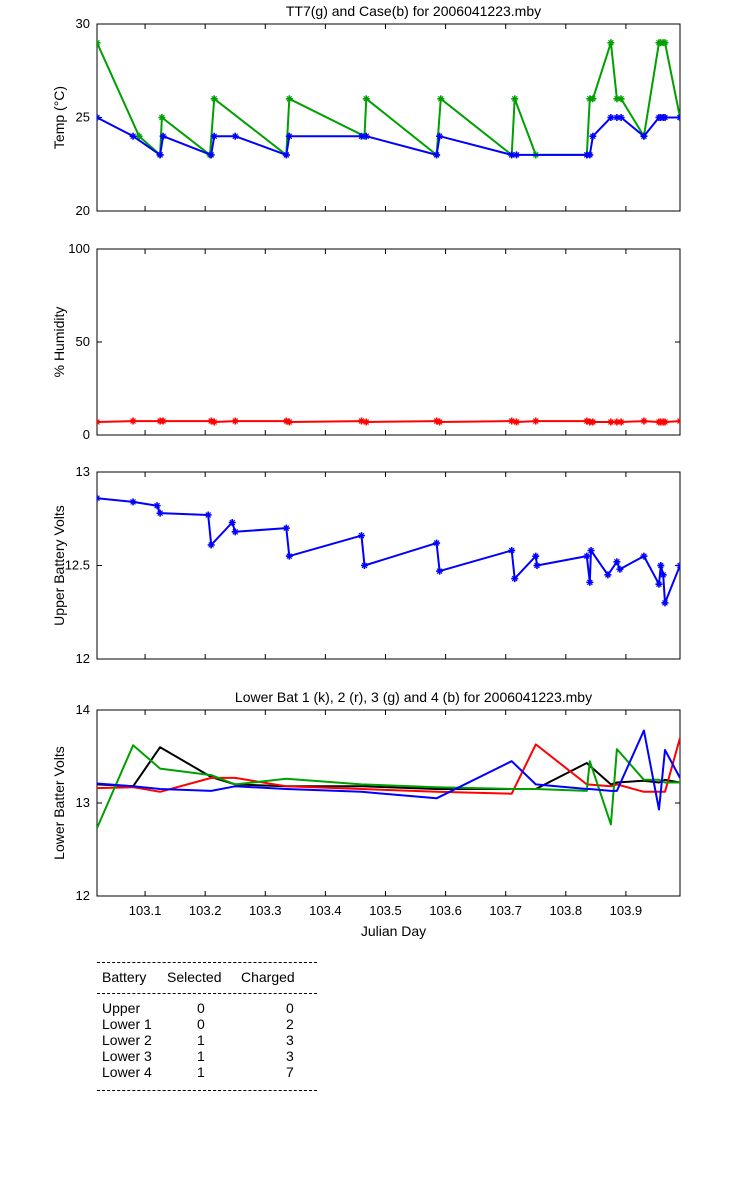  What do you see at coordinates (83, 709) in the screenshot?
I see `y-tick-label: 14` at bounding box center [83, 709].